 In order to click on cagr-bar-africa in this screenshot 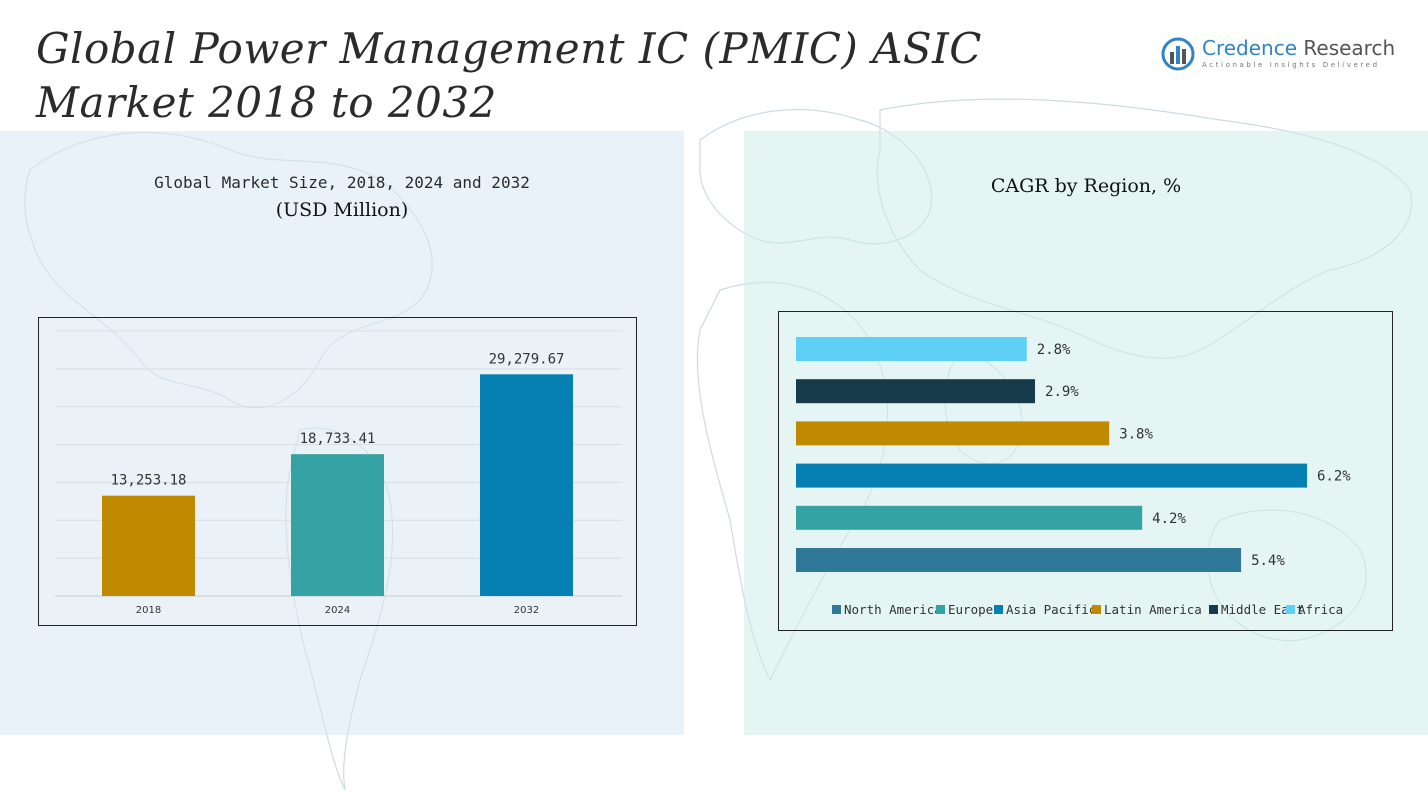, I will do `click(911, 349)`.